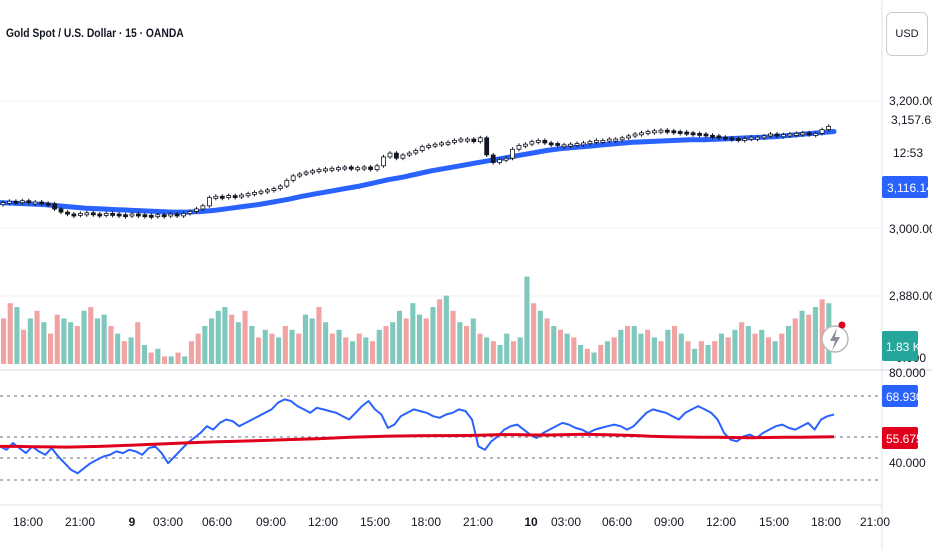 This screenshot has width=932, height=550. What do you see at coordinates (80, 522) in the screenshot?
I see `time-axis-label: 21:00` at bounding box center [80, 522].